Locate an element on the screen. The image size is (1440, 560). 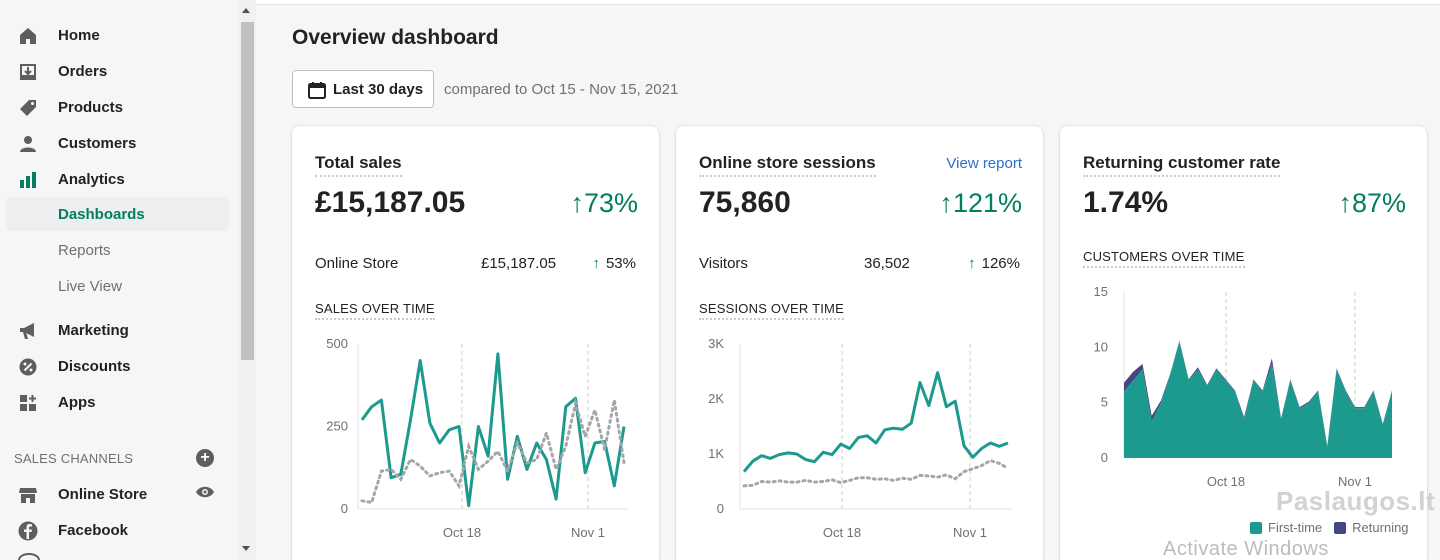
sidebar-item-home: Home is located at coordinates (117, 35).